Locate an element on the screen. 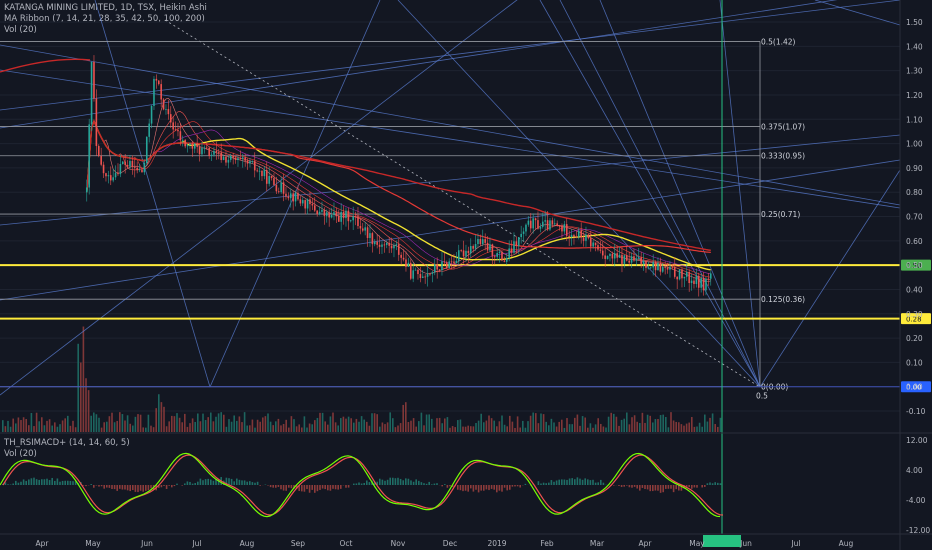  volume-legend: Vol (20) is located at coordinates (20, 30).